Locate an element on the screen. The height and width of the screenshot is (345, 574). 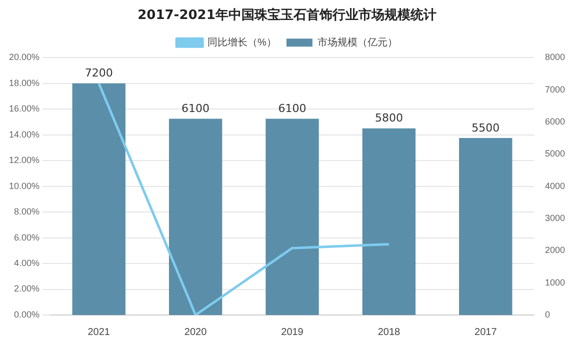
legend-label: 同比增长（%） is located at coordinates (242, 42).